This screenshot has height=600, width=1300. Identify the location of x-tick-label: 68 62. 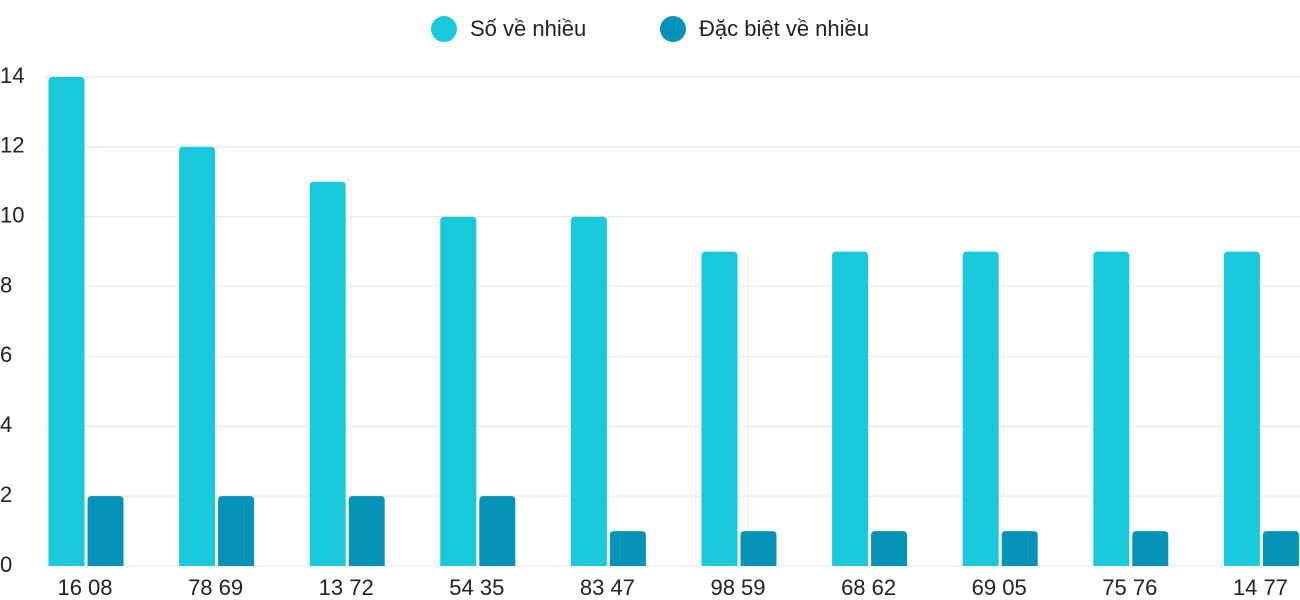
(868, 587).